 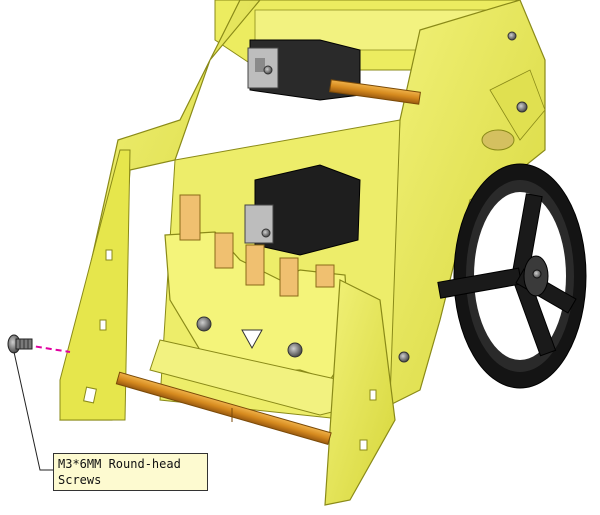 What do you see at coordinates (20, 344) in the screenshot?
I see `round-head-screw-icon` at bounding box center [20, 344].